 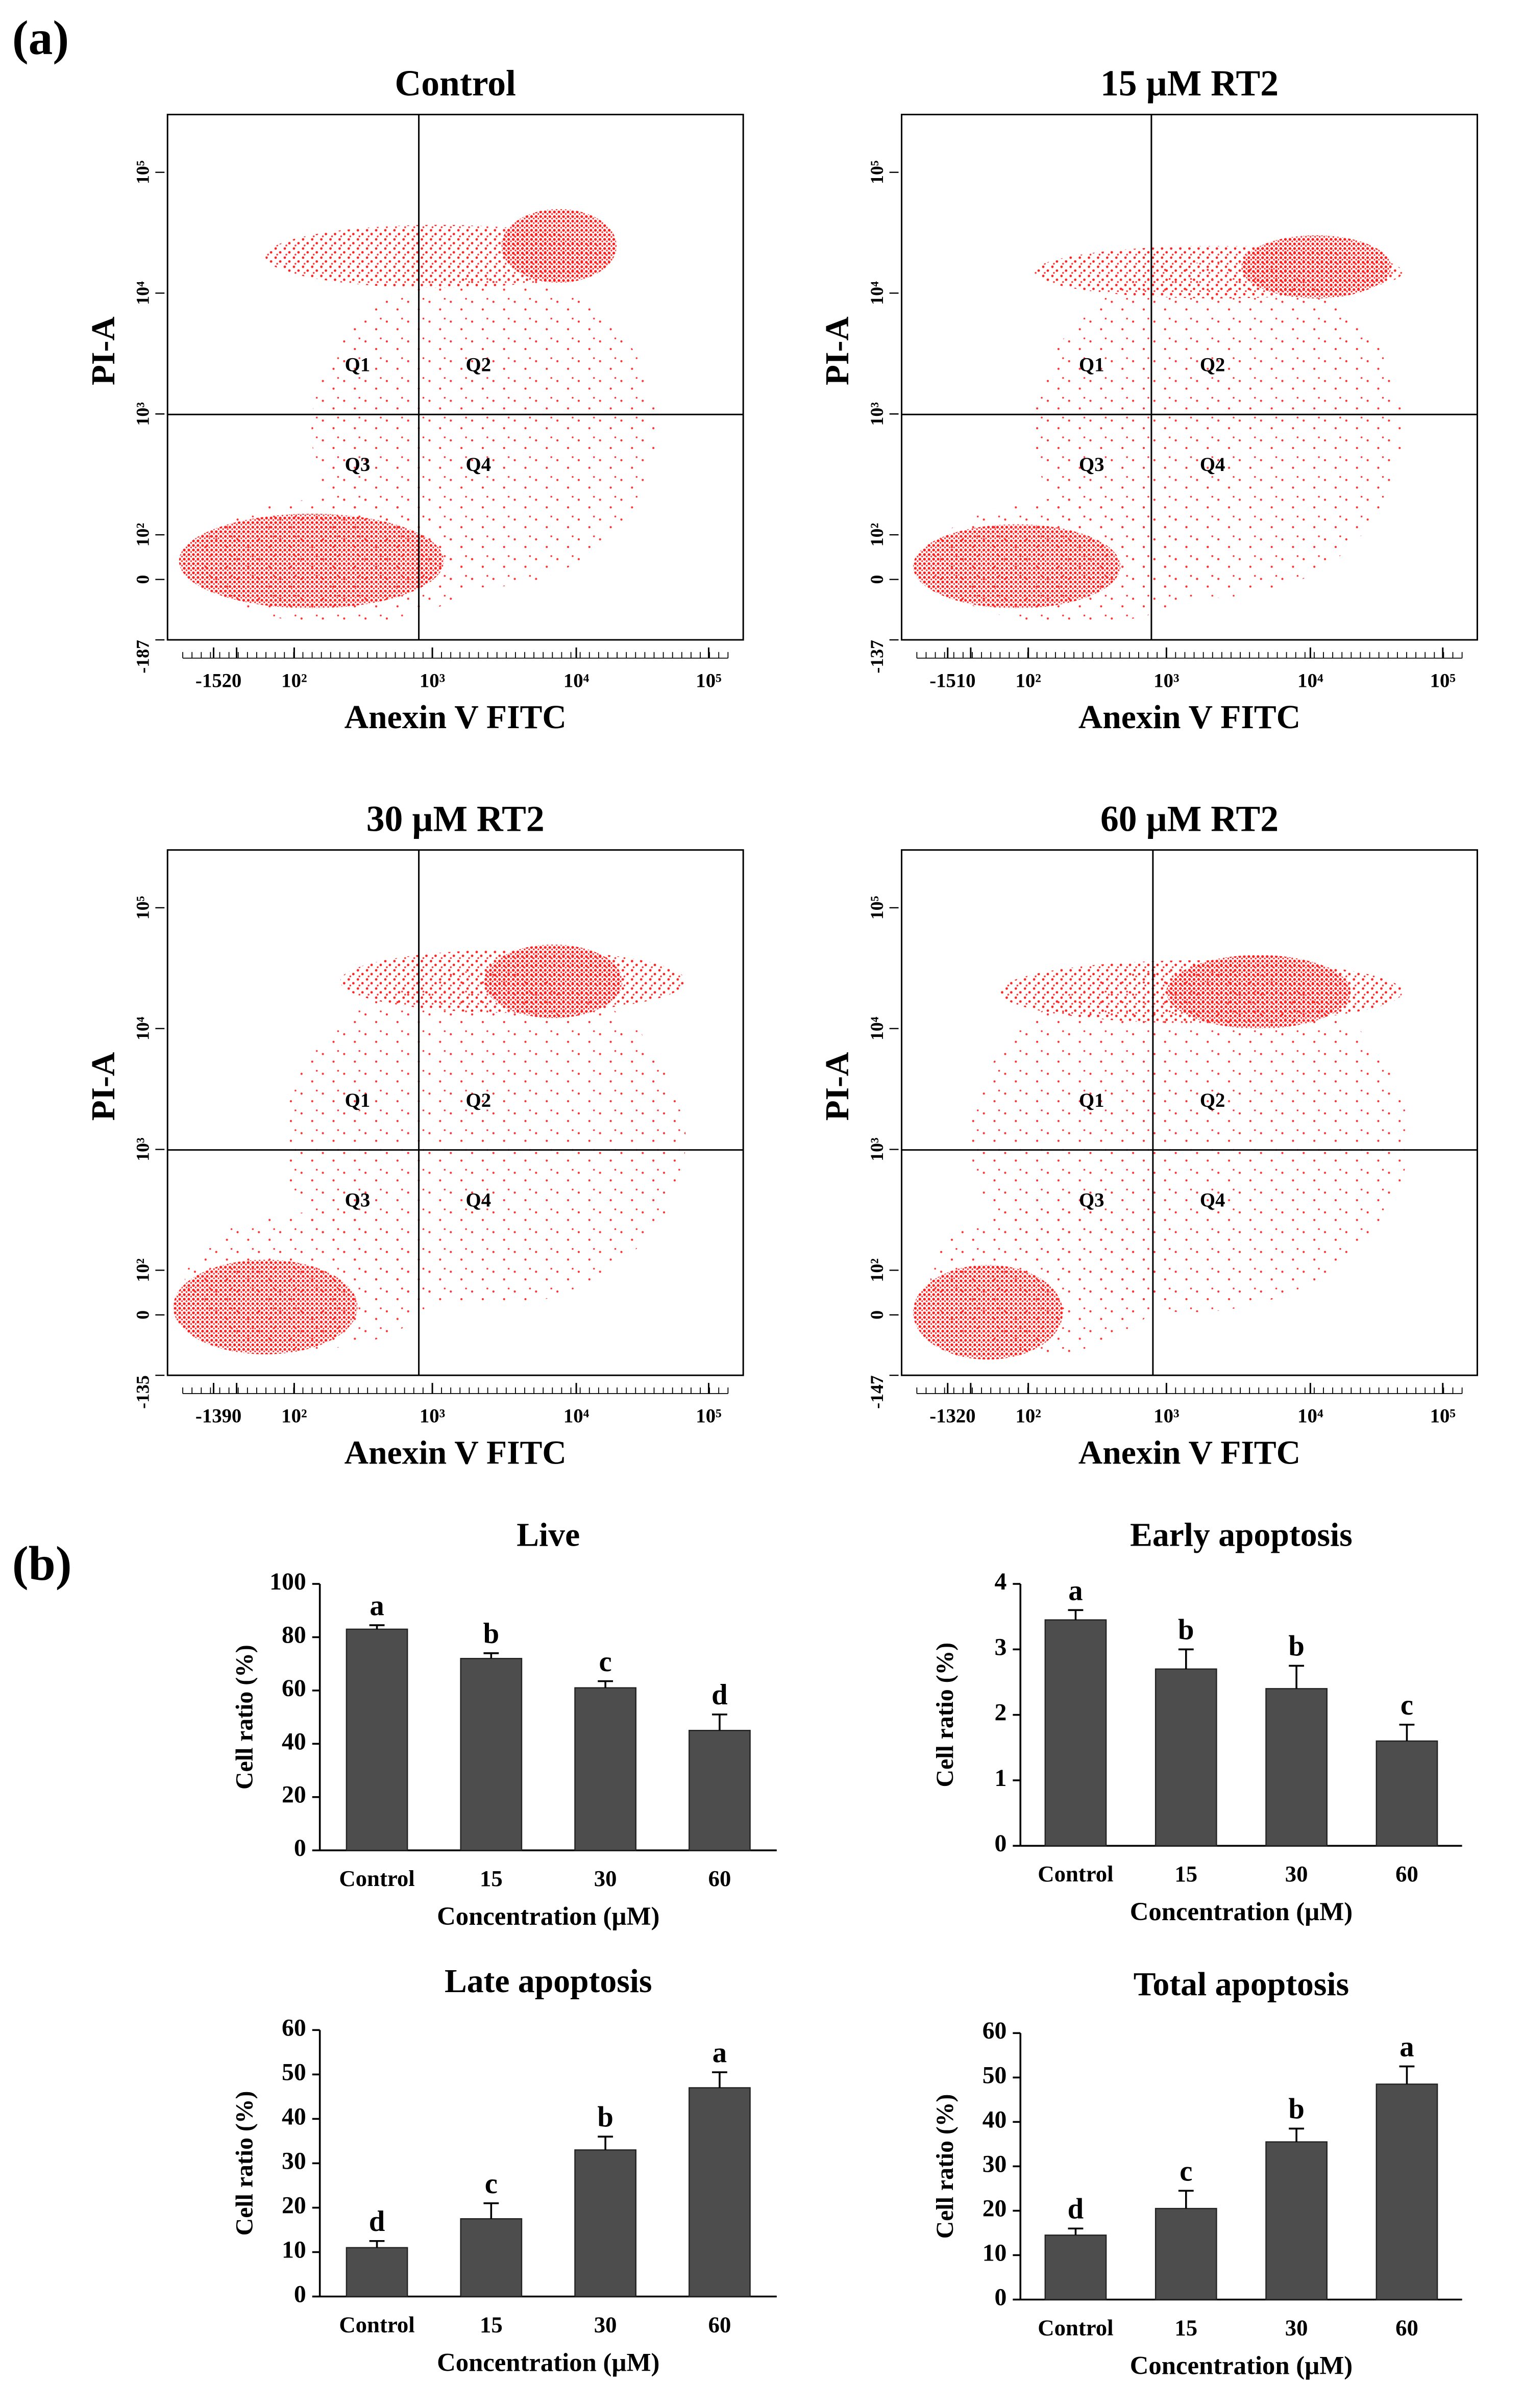 I want to click on plot-title: 15 µM RT2, so click(x=1189, y=83).